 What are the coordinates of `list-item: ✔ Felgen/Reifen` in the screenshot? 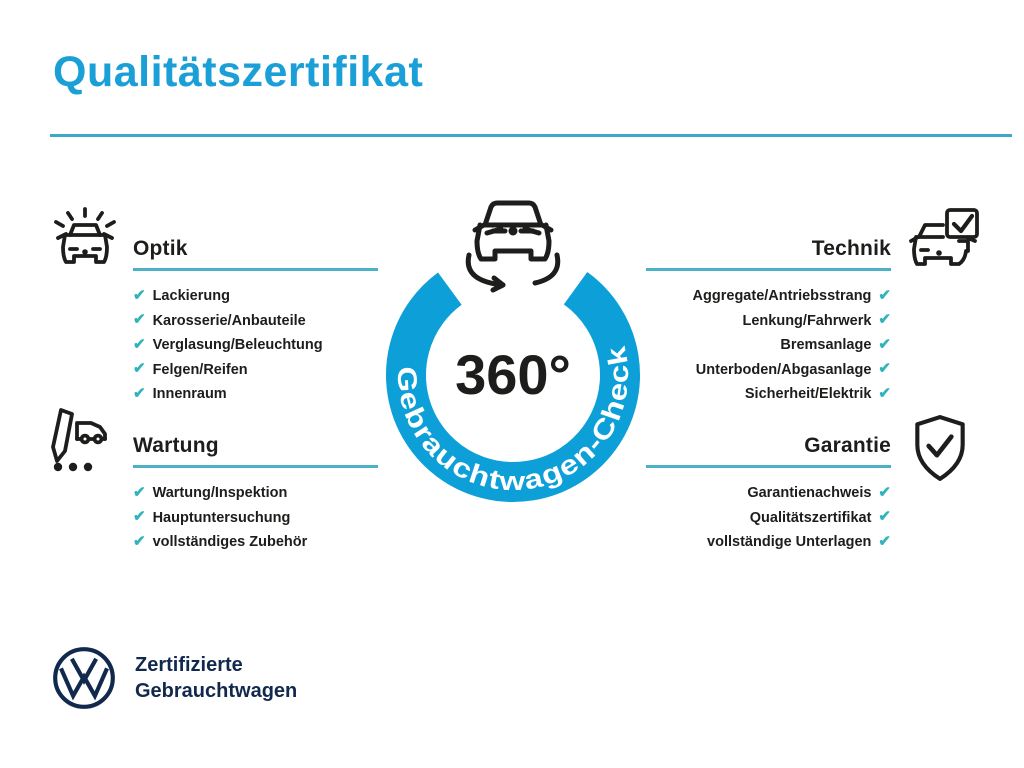 It's located at (255, 370).